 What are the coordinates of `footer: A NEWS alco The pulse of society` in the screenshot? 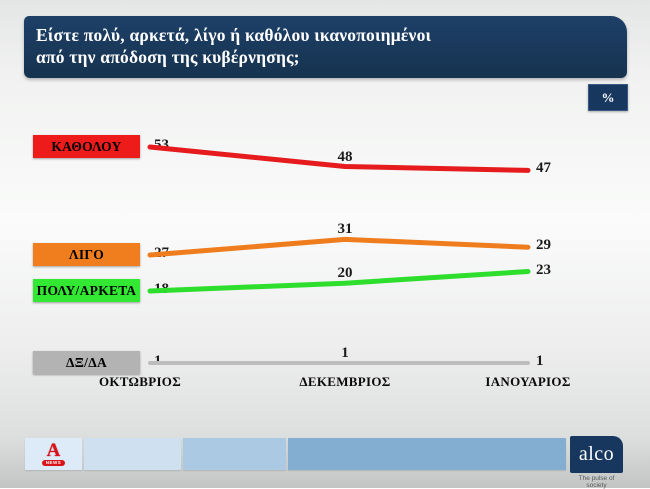 It's located at (325, 462).